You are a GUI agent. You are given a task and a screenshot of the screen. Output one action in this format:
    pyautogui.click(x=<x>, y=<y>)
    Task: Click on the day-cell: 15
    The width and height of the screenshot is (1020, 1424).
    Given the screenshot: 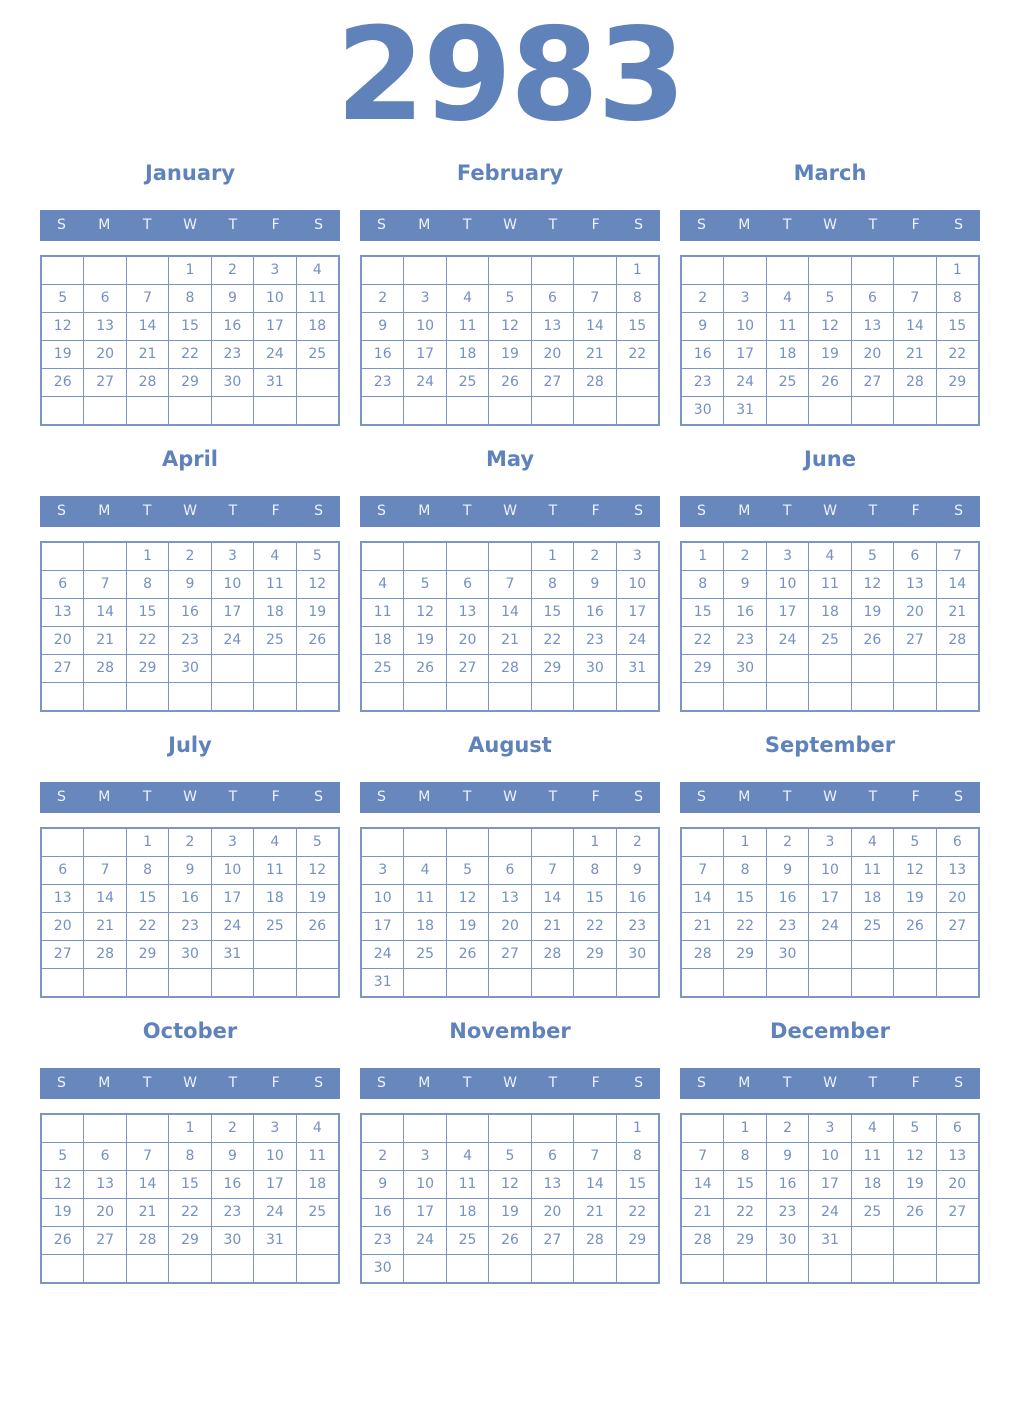 What is the action you would take?
    pyautogui.click(x=745, y=898)
    